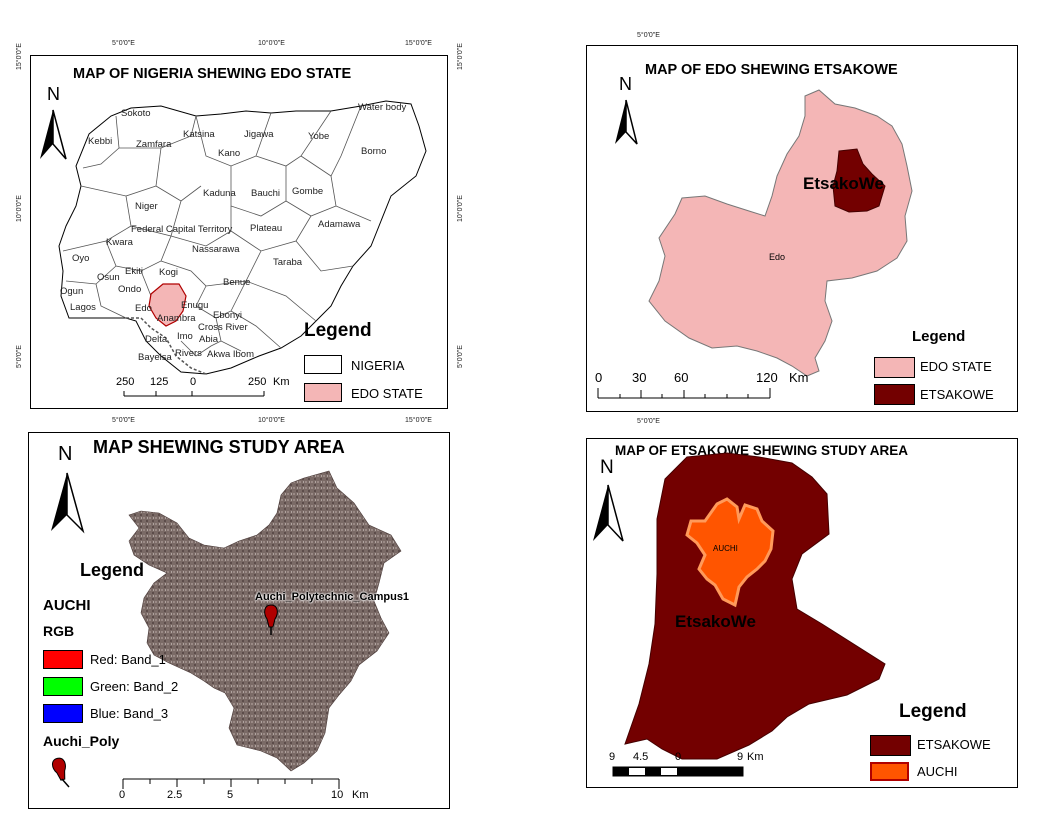 The image size is (1056, 816). I want to click on etsakowe-scale-bar: 9 4.5 0 9 Km, so click(702, 764).